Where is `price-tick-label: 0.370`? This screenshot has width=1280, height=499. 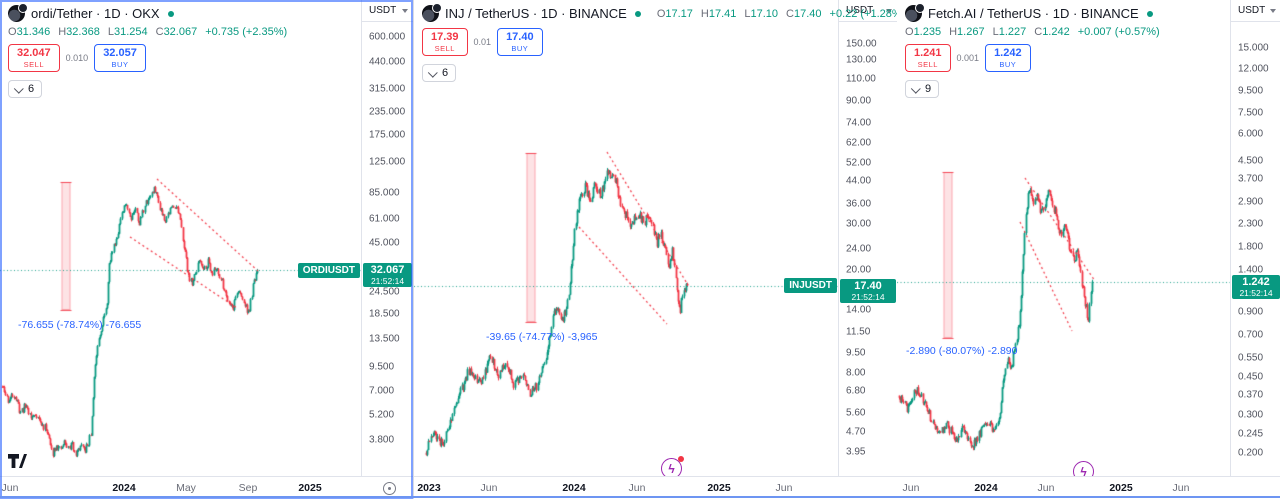
price-tick-label: 0.370 is located at coordinates (1251, 395).